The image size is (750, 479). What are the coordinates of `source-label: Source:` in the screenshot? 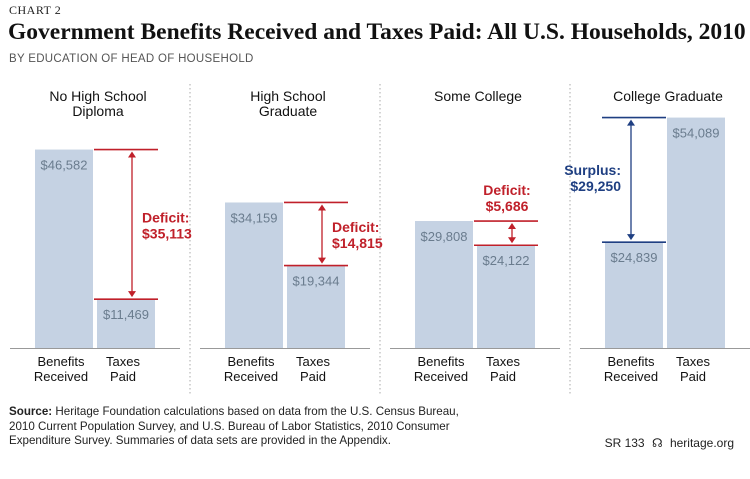 It's located at (31, 411).